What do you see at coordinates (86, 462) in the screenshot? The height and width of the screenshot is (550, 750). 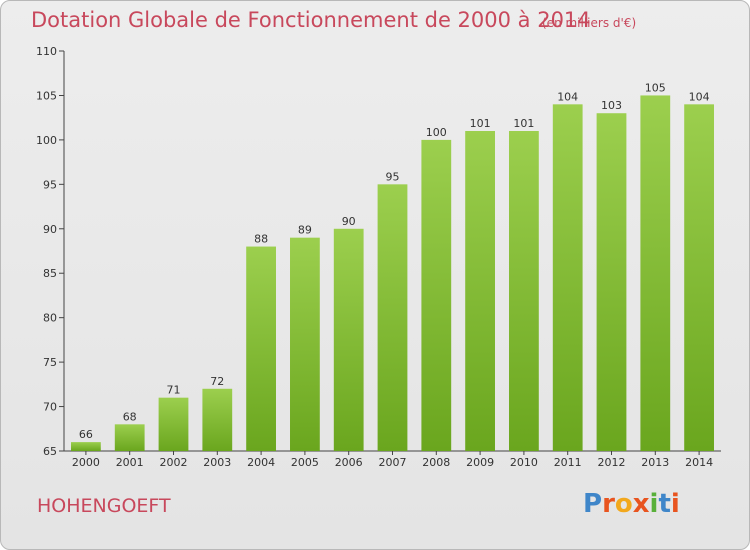 I see `x-tick-label-2000: 2000` at bounding box center [86, 462].